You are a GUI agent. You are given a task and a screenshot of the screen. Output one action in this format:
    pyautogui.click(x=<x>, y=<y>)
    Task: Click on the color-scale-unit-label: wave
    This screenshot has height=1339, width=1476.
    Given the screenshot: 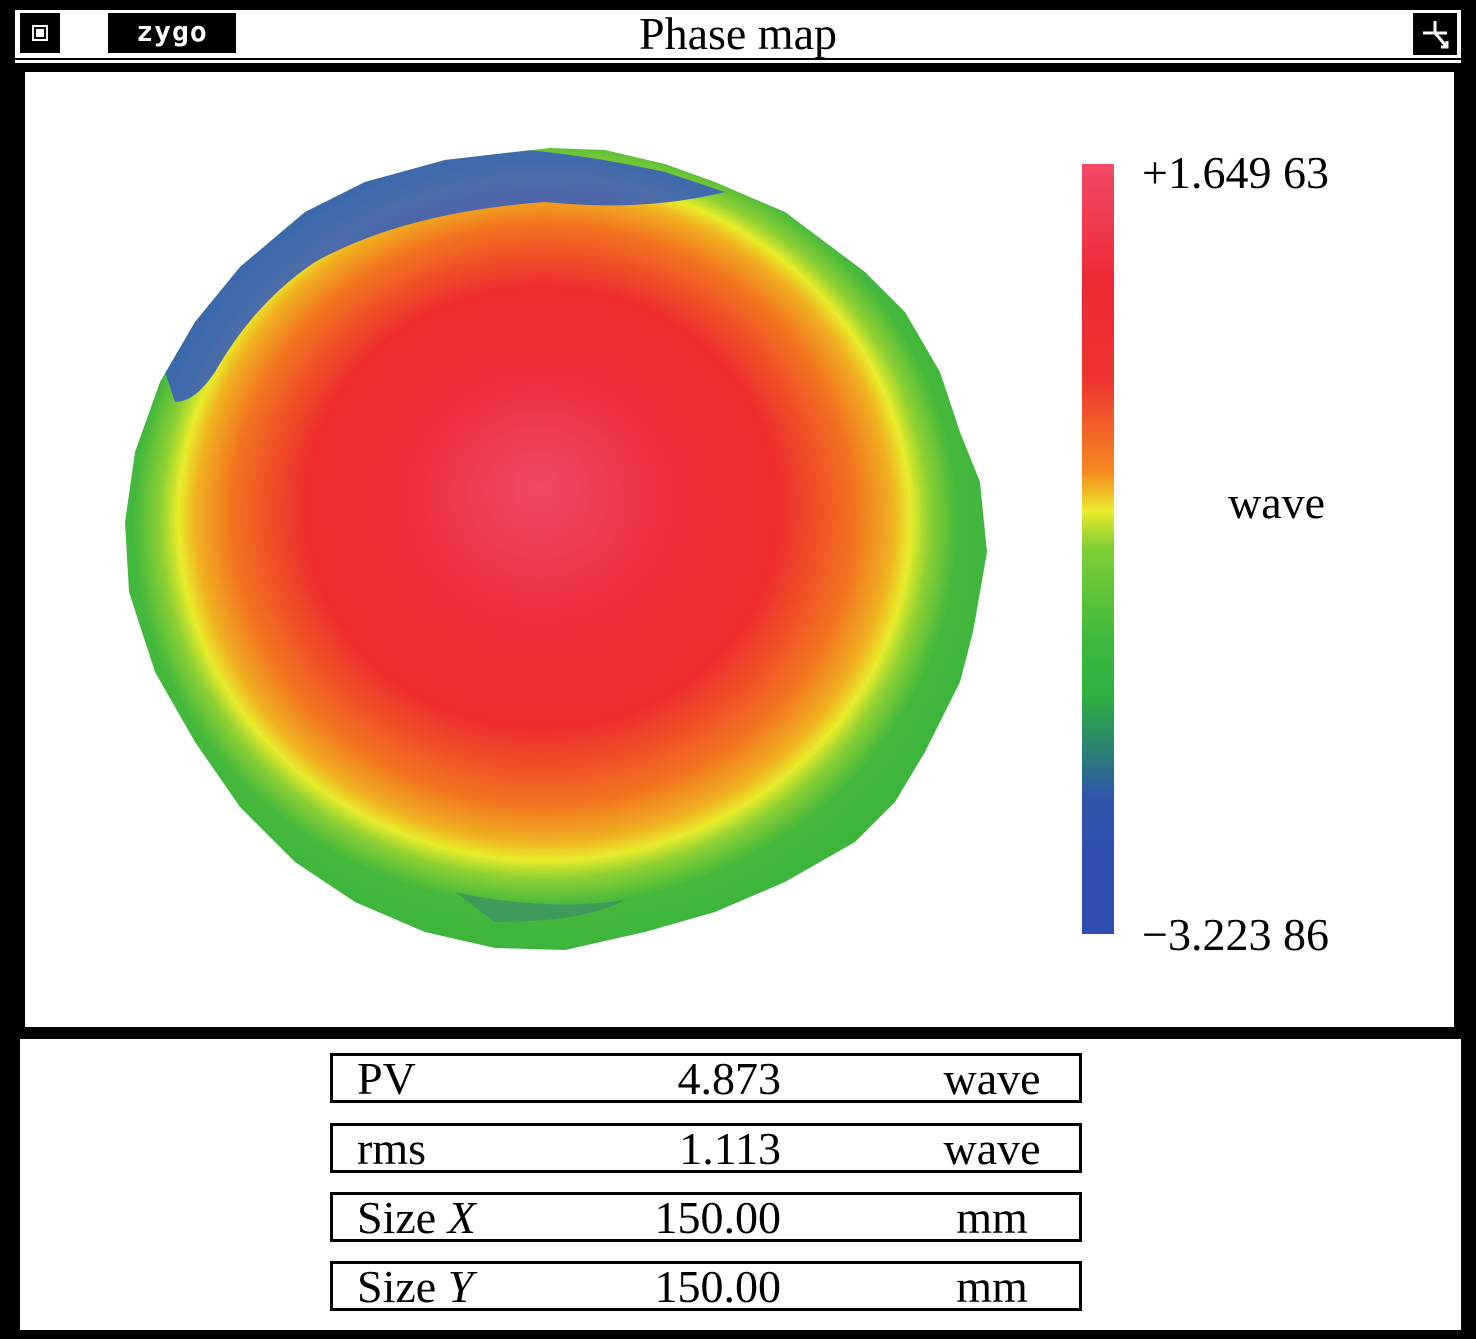 What is the action you would take?
    pyautogui.click(x=1277, y=502)
    